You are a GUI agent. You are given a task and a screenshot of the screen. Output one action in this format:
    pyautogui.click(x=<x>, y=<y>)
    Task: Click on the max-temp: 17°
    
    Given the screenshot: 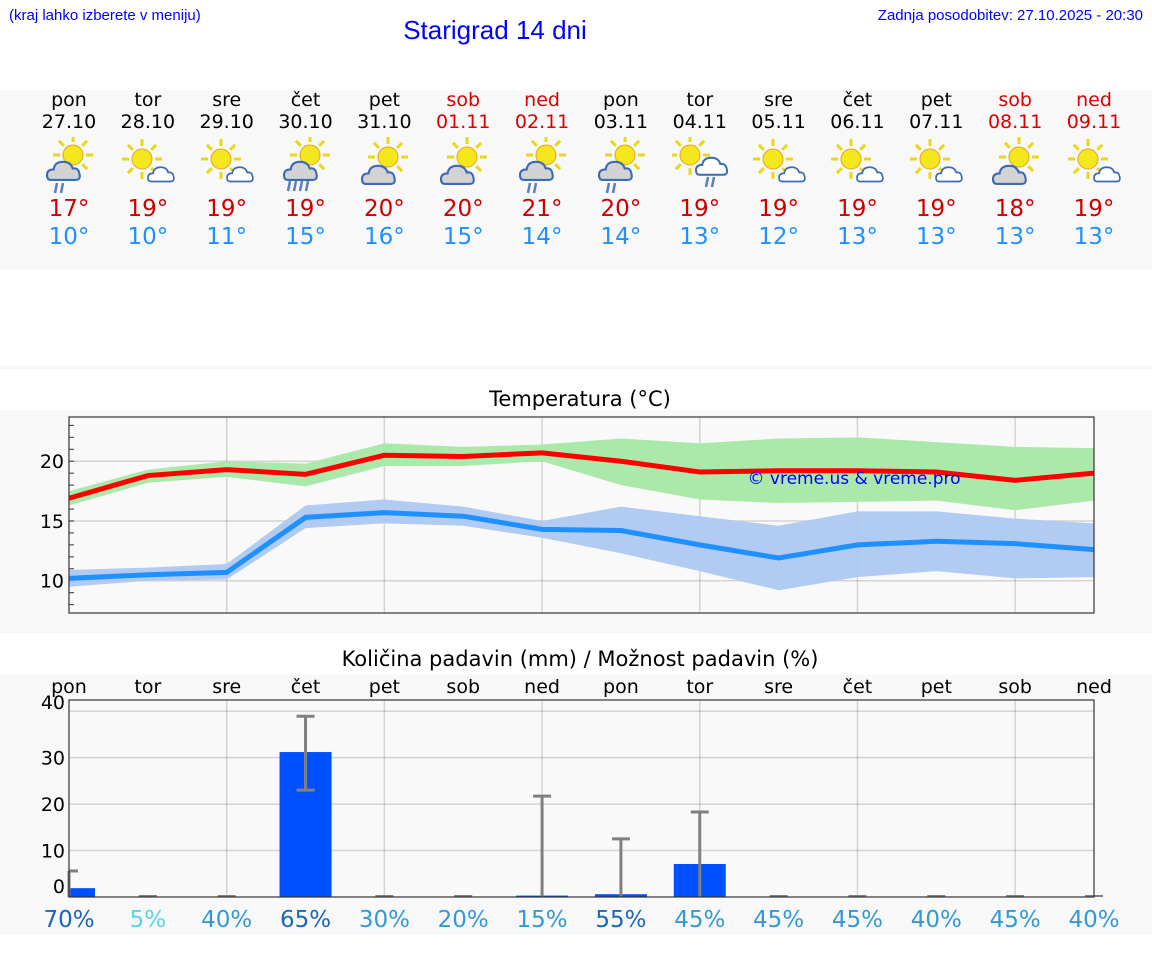 What is the action you would take?
    pyautogui.click(x=69, y=209)
    